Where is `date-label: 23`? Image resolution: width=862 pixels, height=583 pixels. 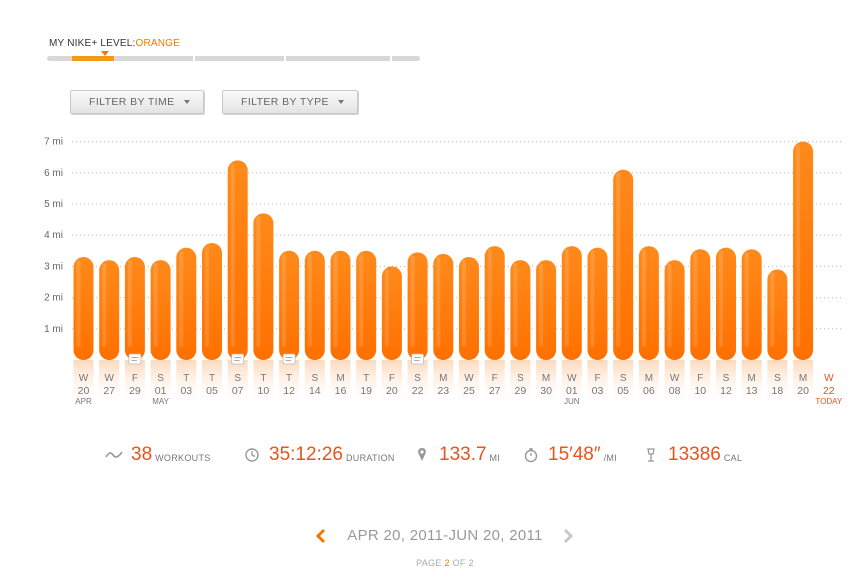
date-label: 23 is located at coordinates (443, 391).